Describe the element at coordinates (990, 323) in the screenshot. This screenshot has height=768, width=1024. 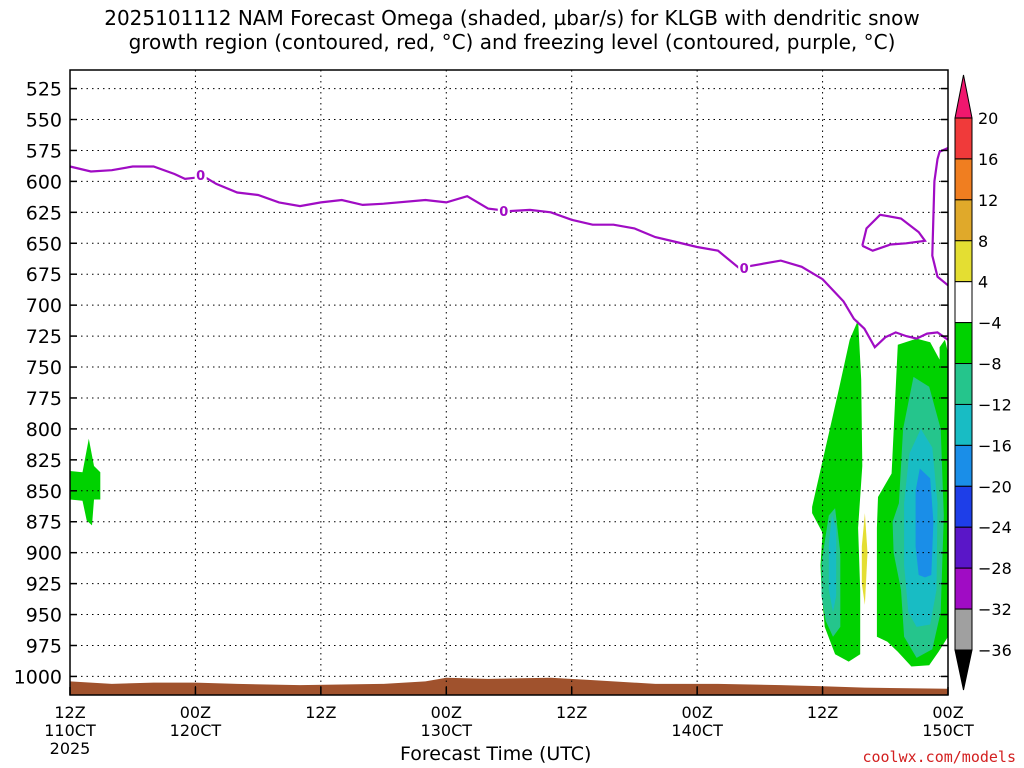
I see `colorbar-label: −4` at that location.